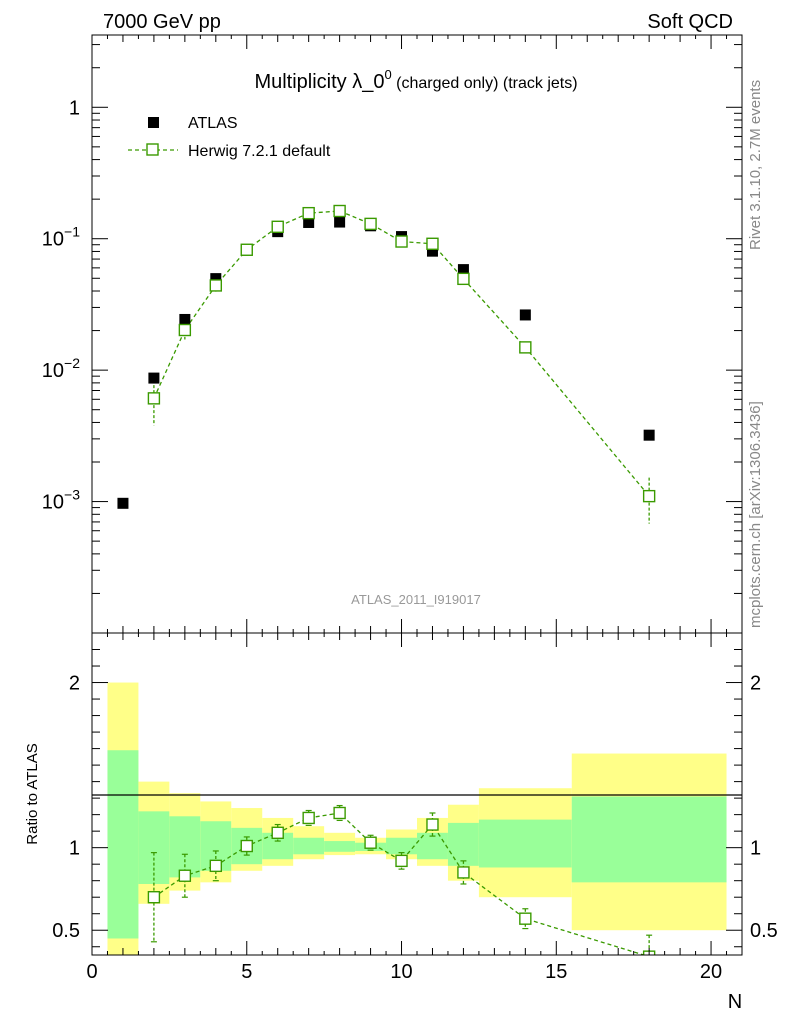  What do you see at coordinates (74, 849) in the screenshot?
I see `ratio-ytick-label: 1` at bounding box center [74, 849].